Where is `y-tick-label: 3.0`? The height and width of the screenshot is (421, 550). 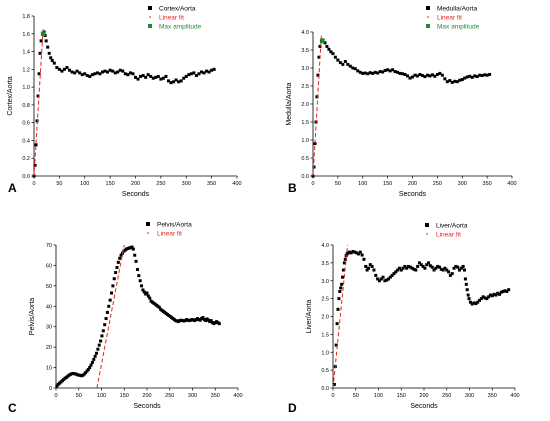 y-tick-label: 3.0 is located at coordinates (305, 69).